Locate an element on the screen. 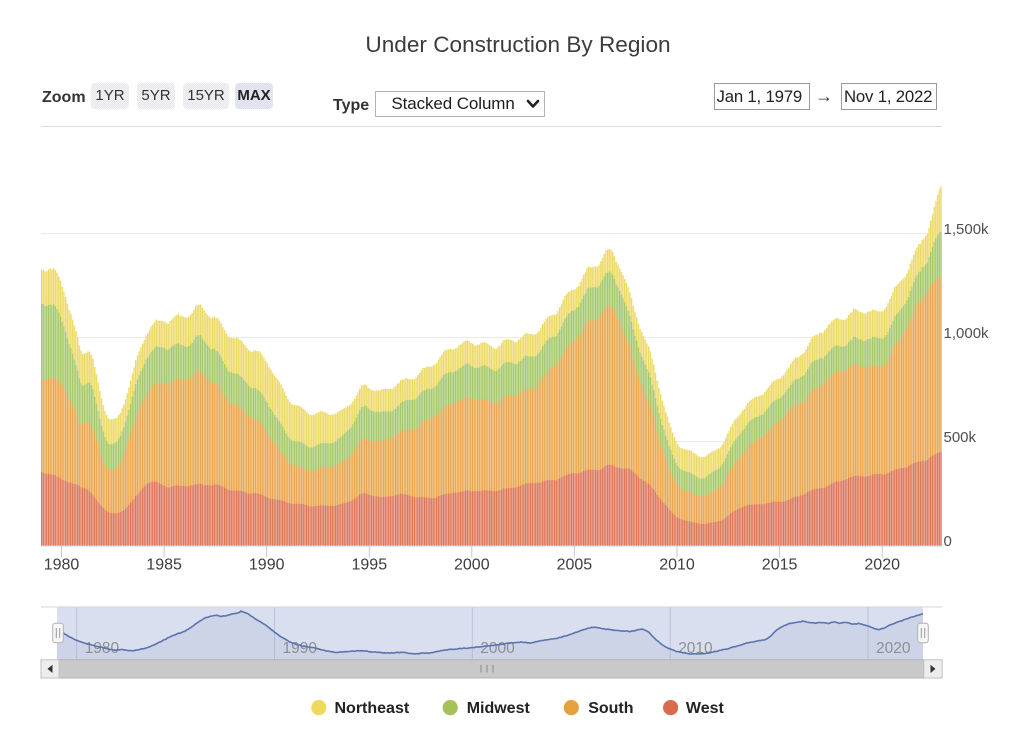  svg-text: Midwest is located at coordinates (499, 708).